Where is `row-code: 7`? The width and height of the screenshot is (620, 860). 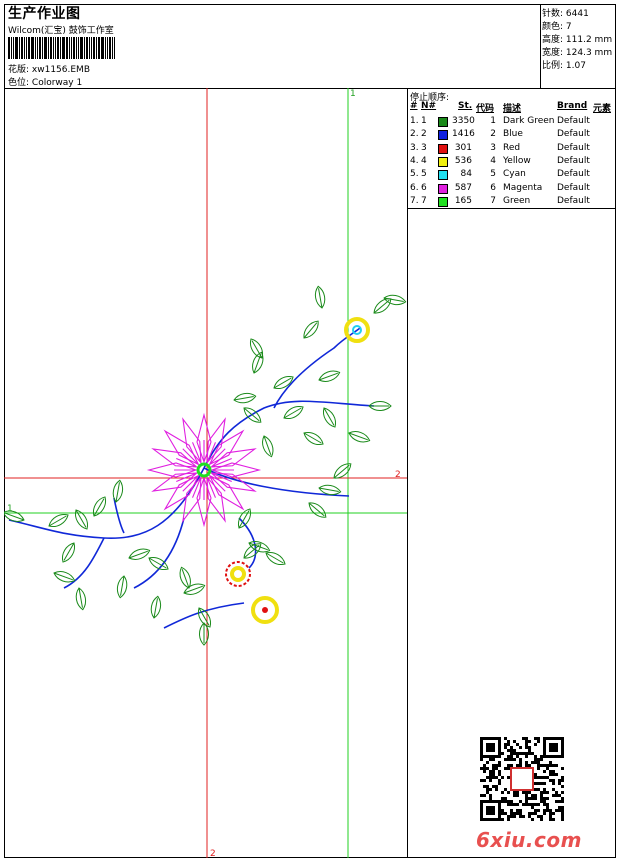 row-code: 7 is located at coordinates (493, 200).